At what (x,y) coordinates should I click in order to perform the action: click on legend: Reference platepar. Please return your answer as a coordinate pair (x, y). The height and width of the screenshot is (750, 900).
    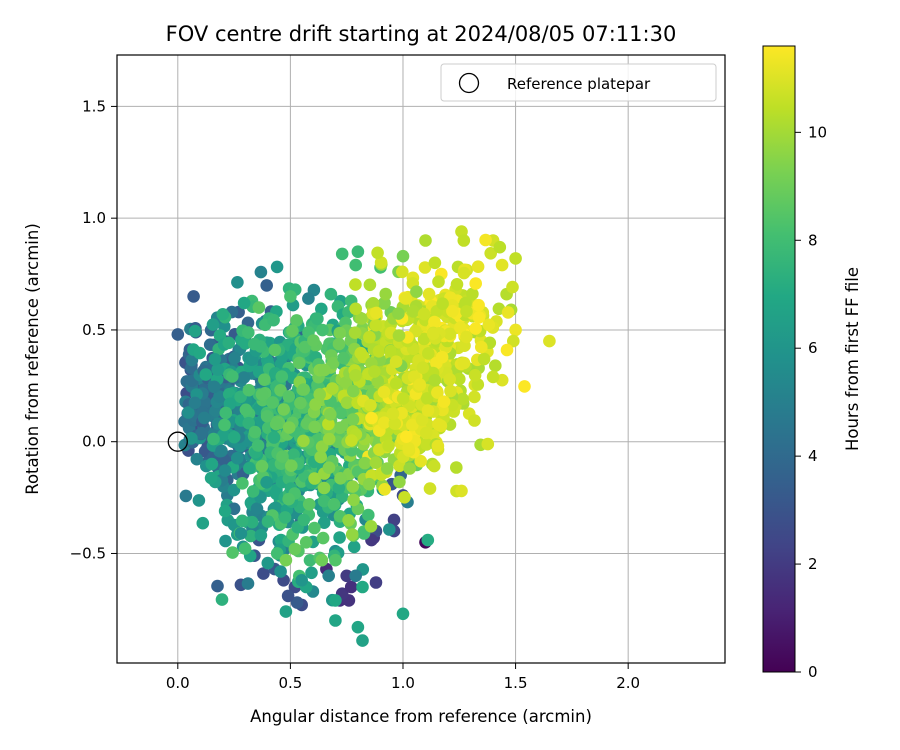
    Looking at the image, I should click on (578, 82).